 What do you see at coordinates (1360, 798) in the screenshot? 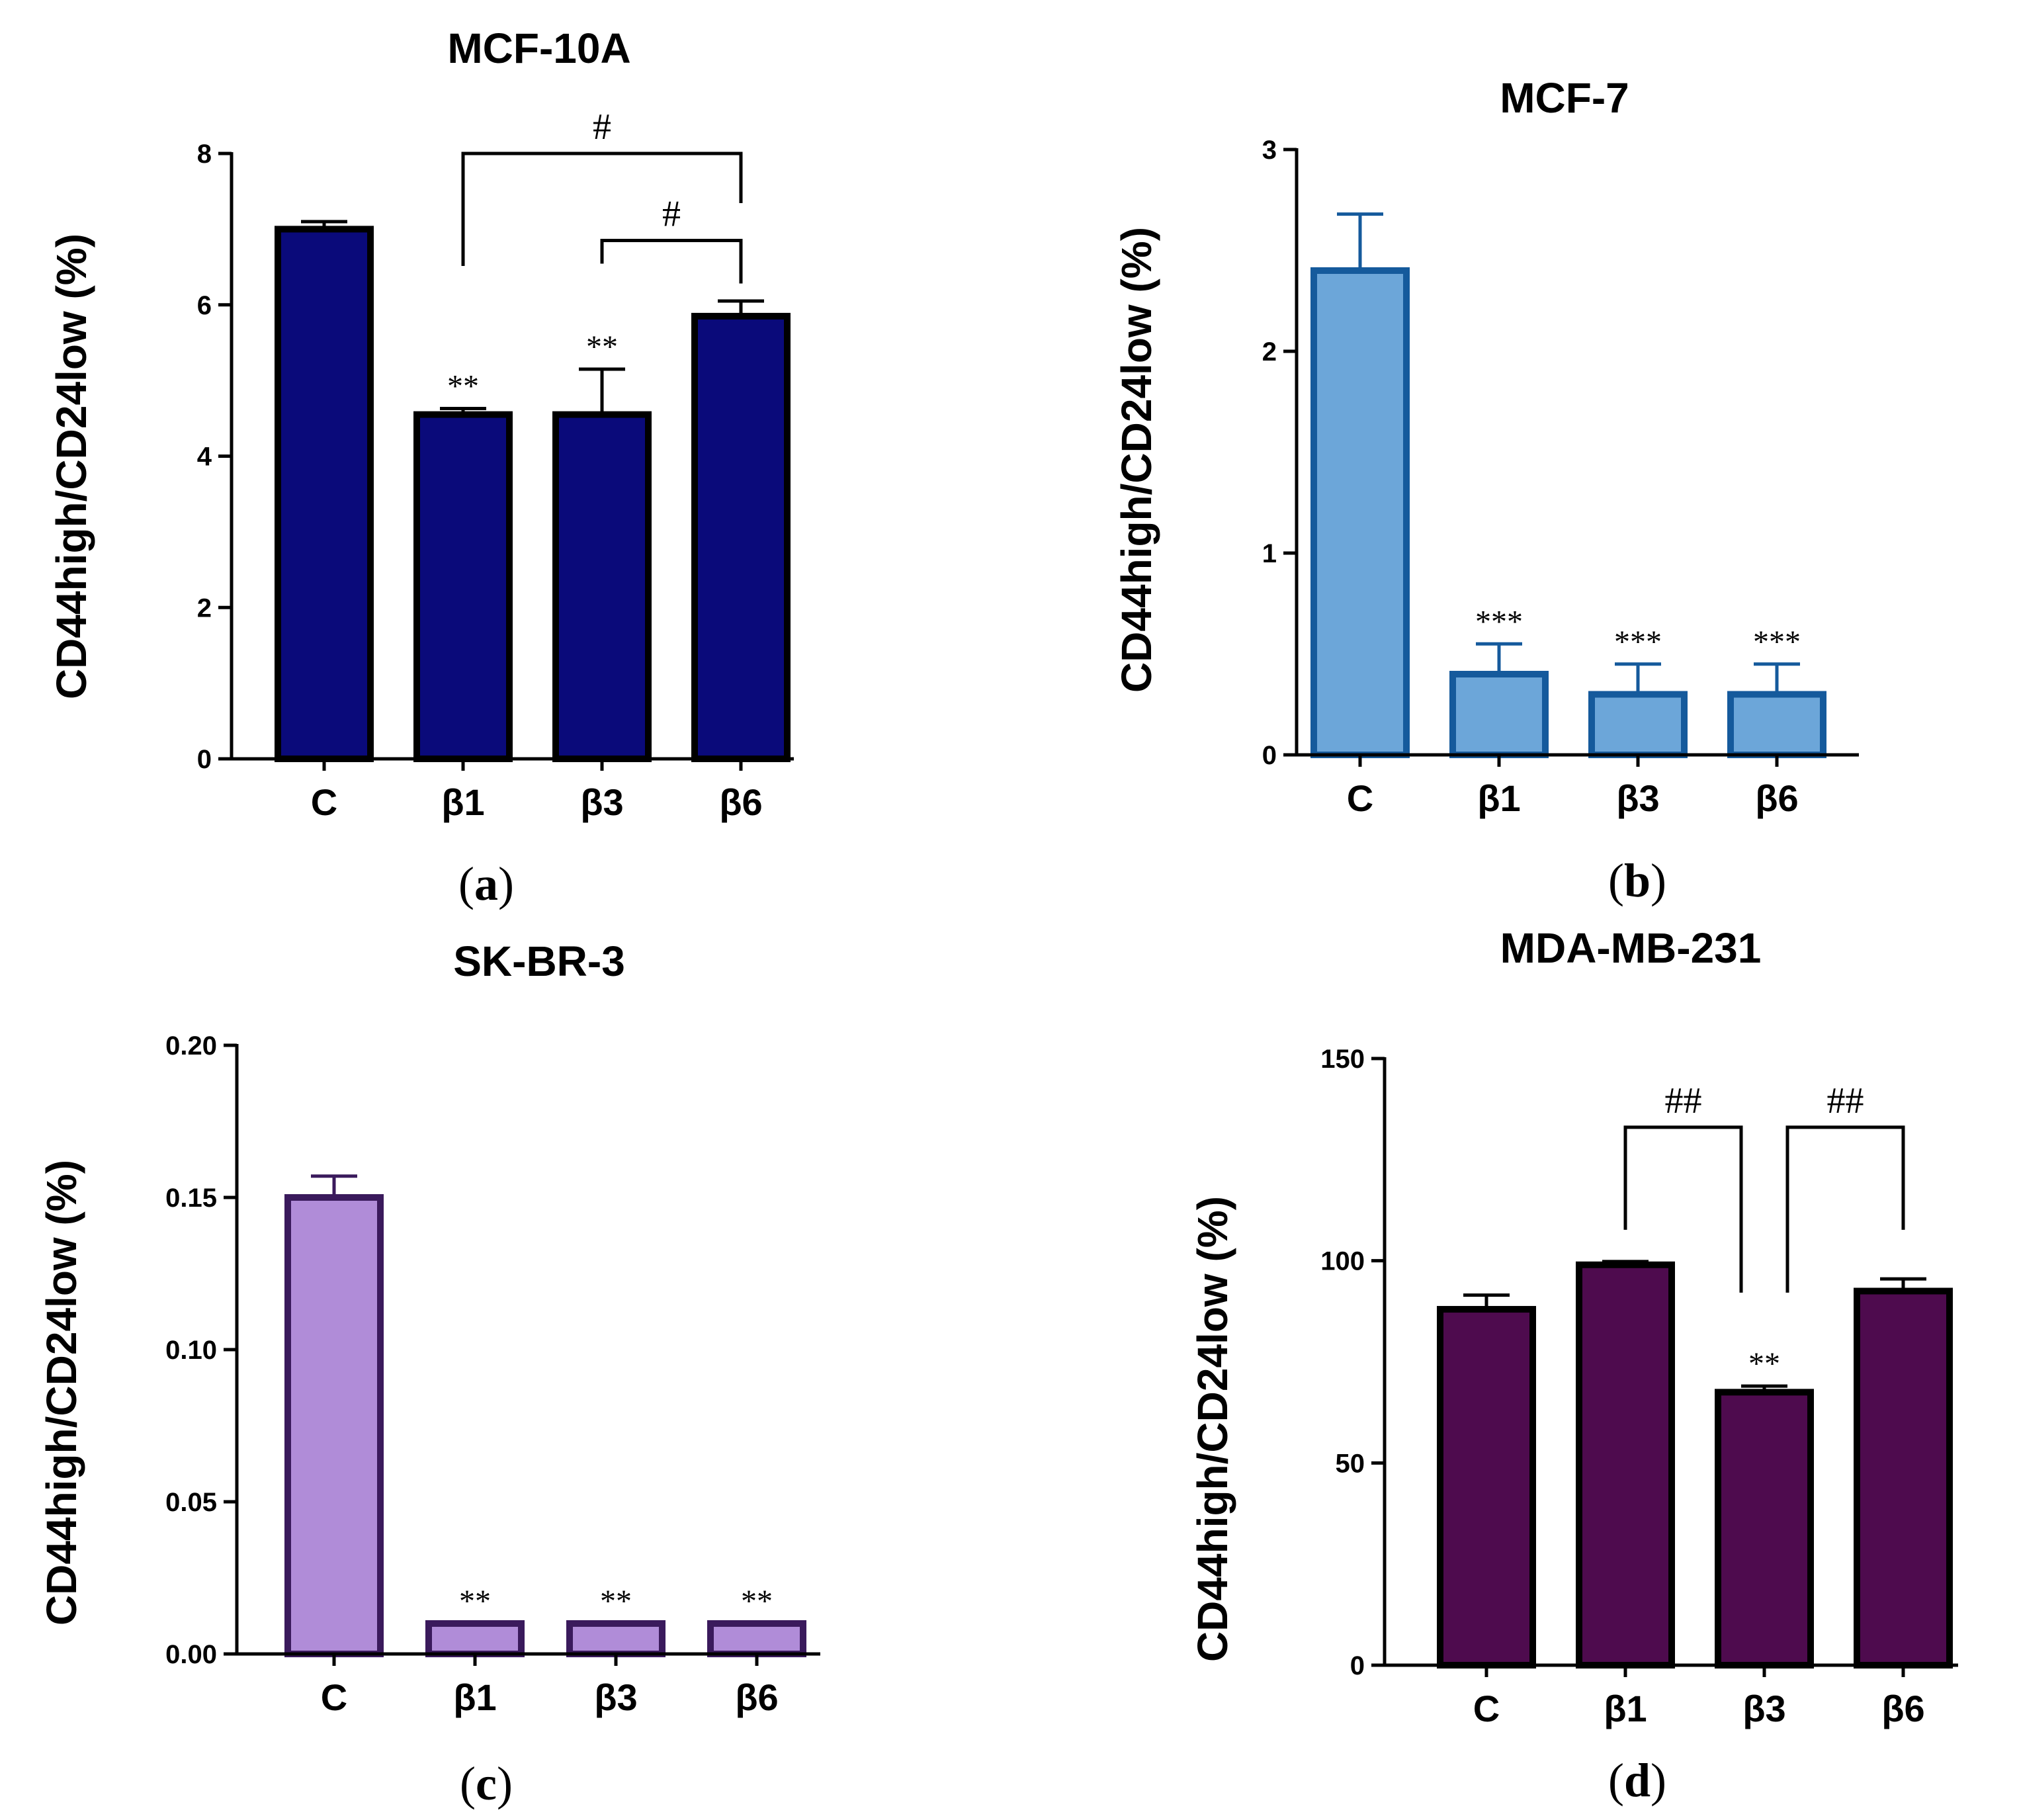
I see `category-label-1-0: C` at bounding box center [1360, 798].